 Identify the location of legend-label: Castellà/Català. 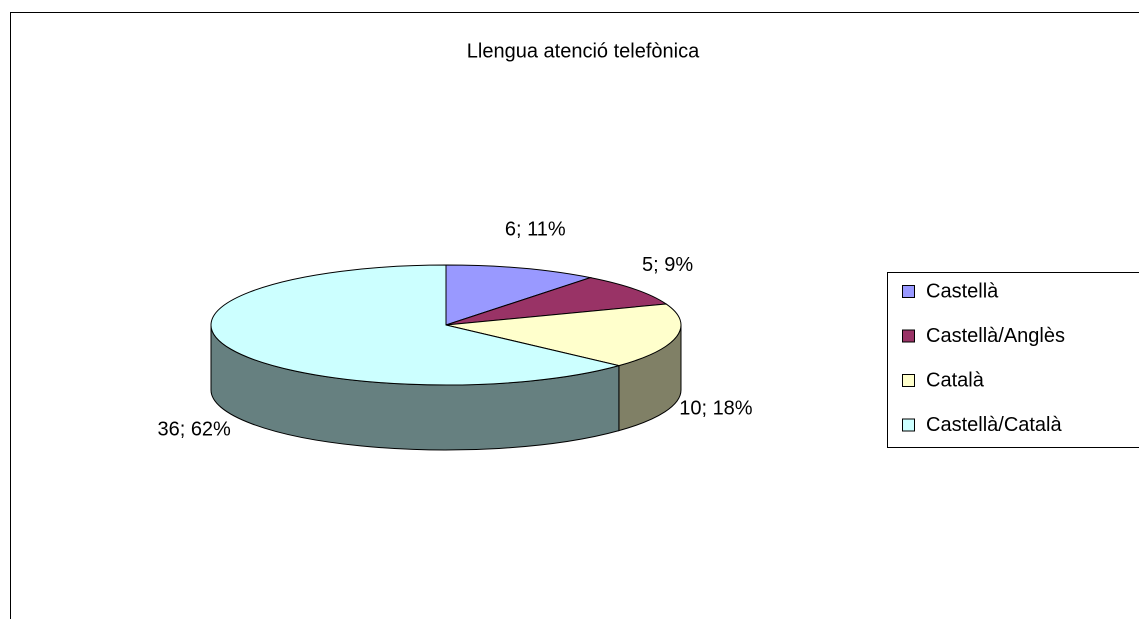
(994, 425).